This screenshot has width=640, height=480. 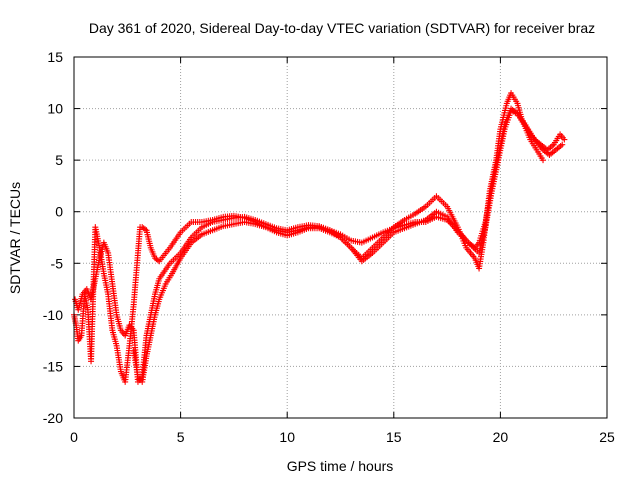 I want to click on x-tick-label: 25, so click(x=607, y=437).